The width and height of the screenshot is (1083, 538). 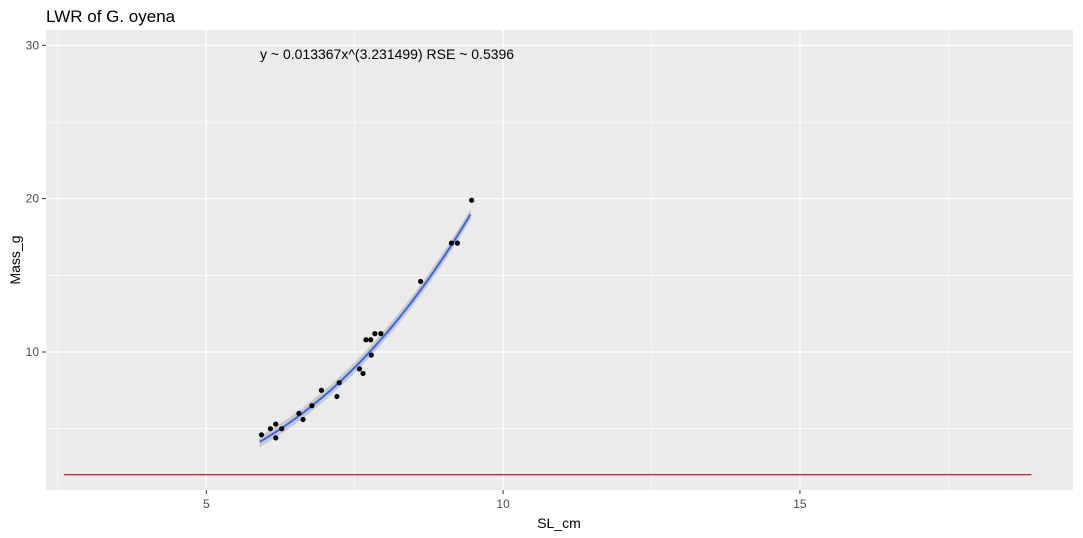 I want to click on x-axis-title: SL_cm, so click(x=559, y=523).